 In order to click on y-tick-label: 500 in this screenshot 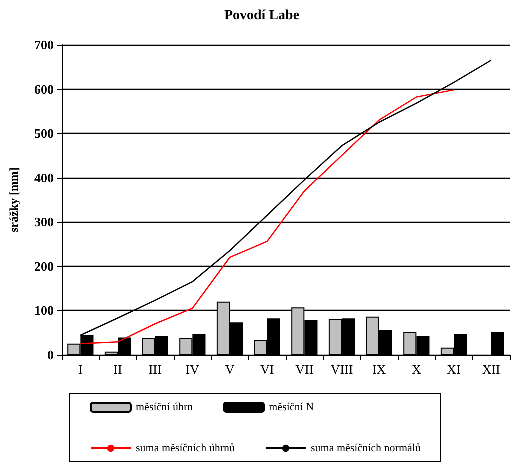, I will do `click(44, 134)`.